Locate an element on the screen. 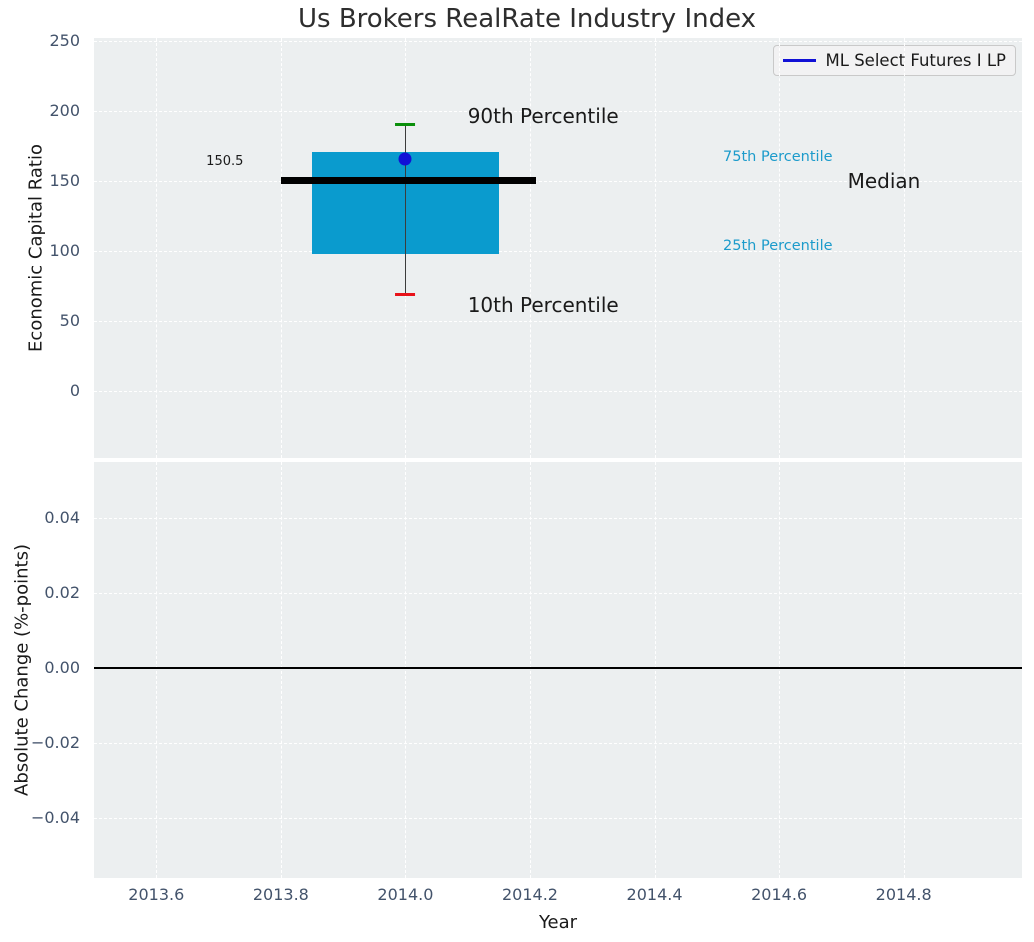 The width and height of the screenshot is (1034, 942). chart-annotation: 90th Percentile is located at coordinates (543, 115).